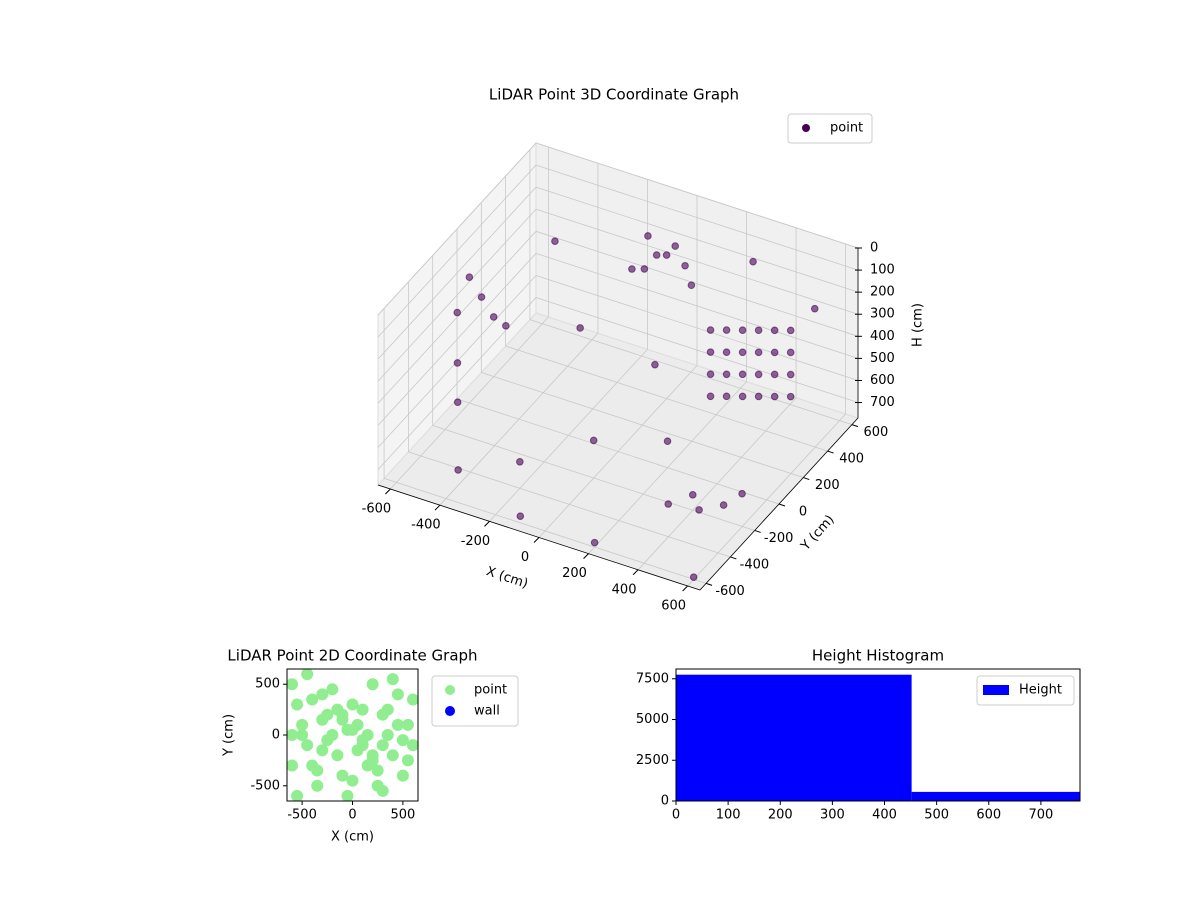 The width and height of the screenshot is (1200, 900). I want to click on x-tick-label: 700, so click(1040, 815).